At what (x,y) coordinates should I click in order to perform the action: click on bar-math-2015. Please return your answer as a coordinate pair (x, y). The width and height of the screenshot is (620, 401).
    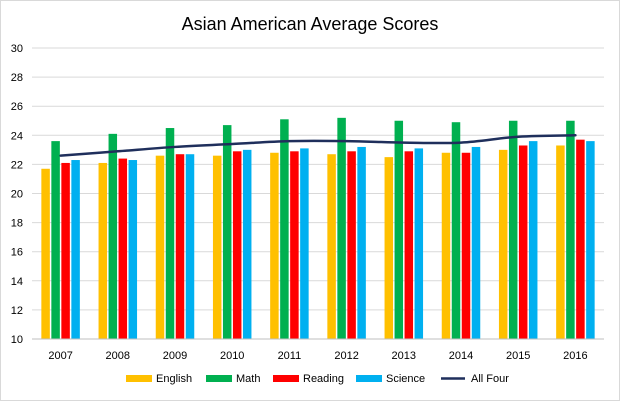
    Looking at the image, I should click on (513, 229).